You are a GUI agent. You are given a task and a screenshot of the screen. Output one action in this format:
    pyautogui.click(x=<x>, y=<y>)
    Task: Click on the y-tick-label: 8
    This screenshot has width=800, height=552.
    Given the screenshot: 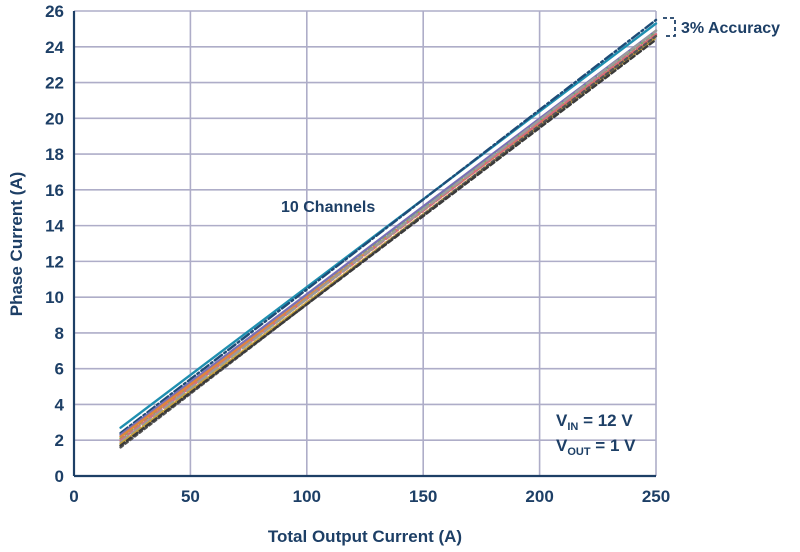 What is the action you would take?
    pyautogui.click(x=59, y=333)
    